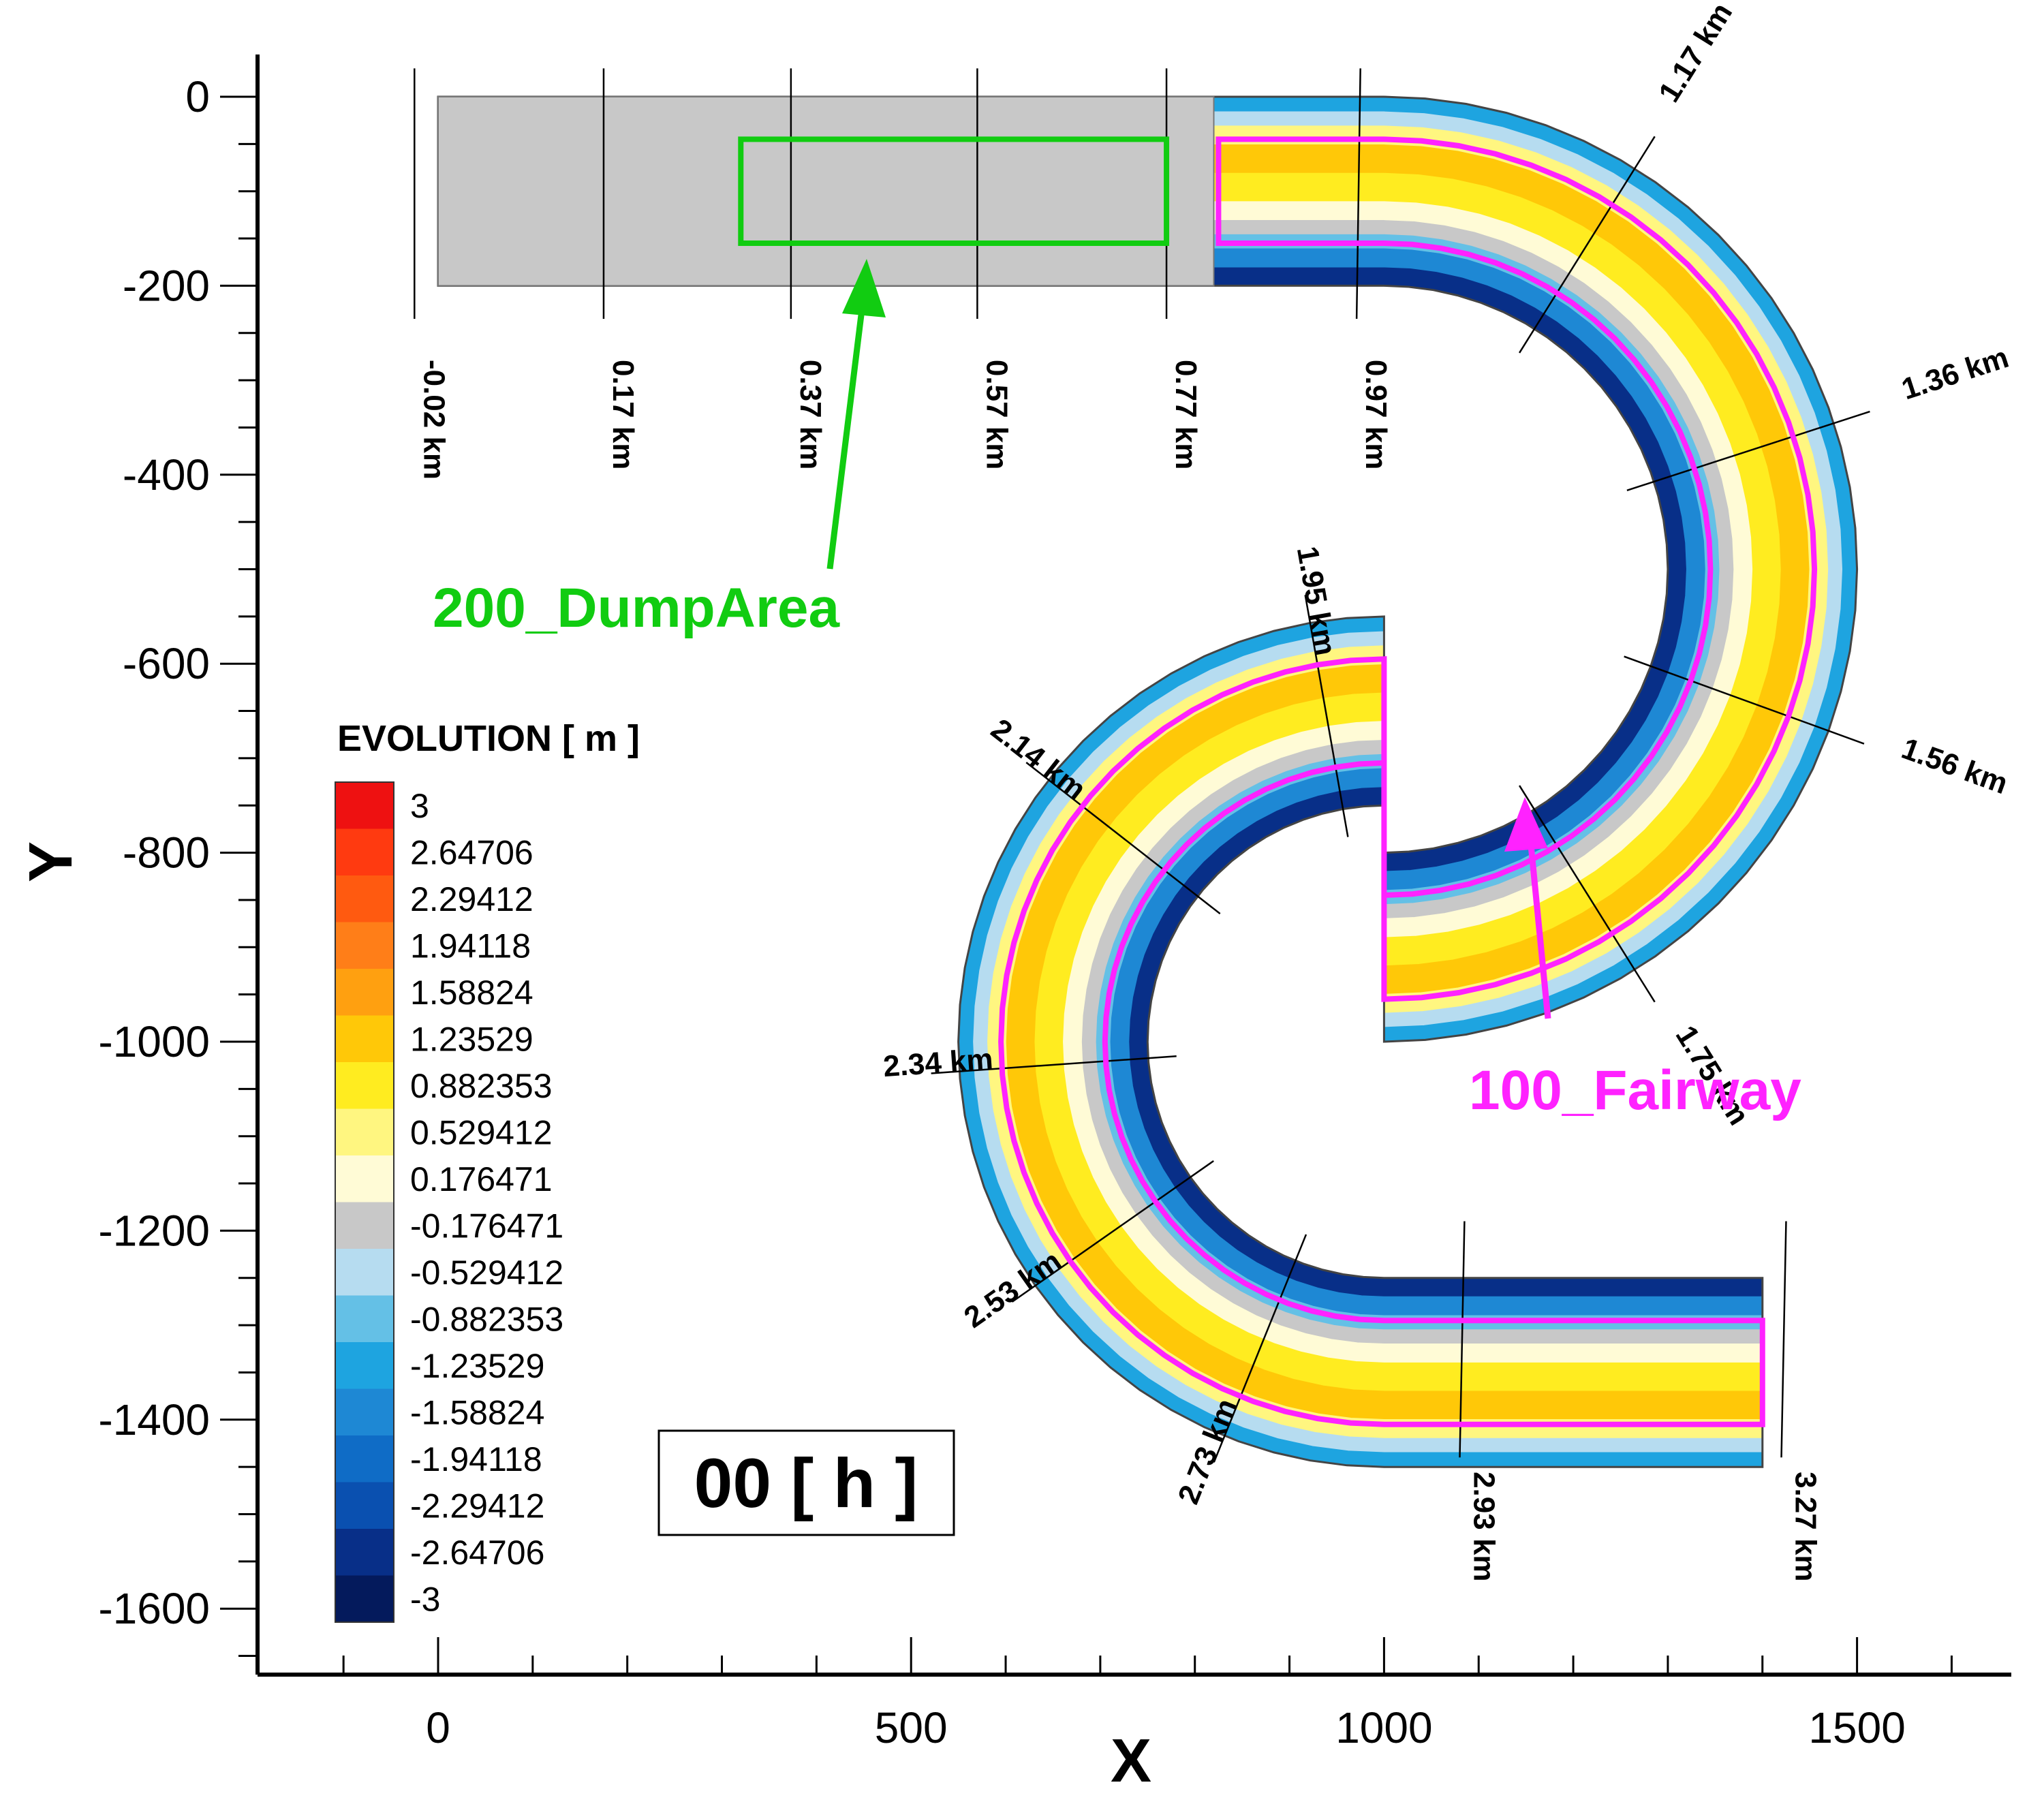 This screenshot has width=2044, height=1817. Describe the element at coordinates (198, 96) in the screenshot. I see `y-tick-label: 0` at that location.